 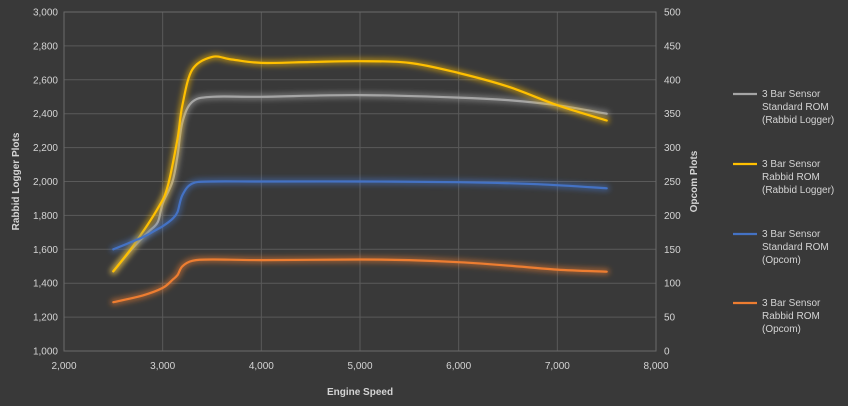 What do you see at coordinates (458, 366) in the screenshot?
I see `x-tick-label: 6,000` at bounding box center [458, 366].